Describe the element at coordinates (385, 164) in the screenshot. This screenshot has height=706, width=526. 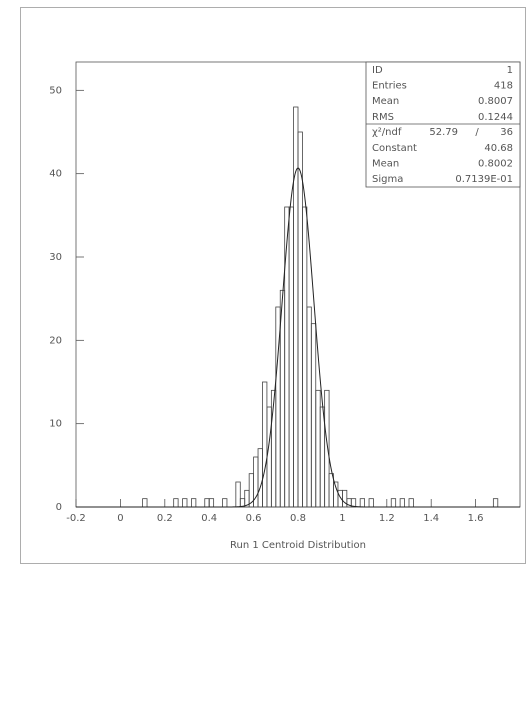
I see `fit-label: Mean` at that location.